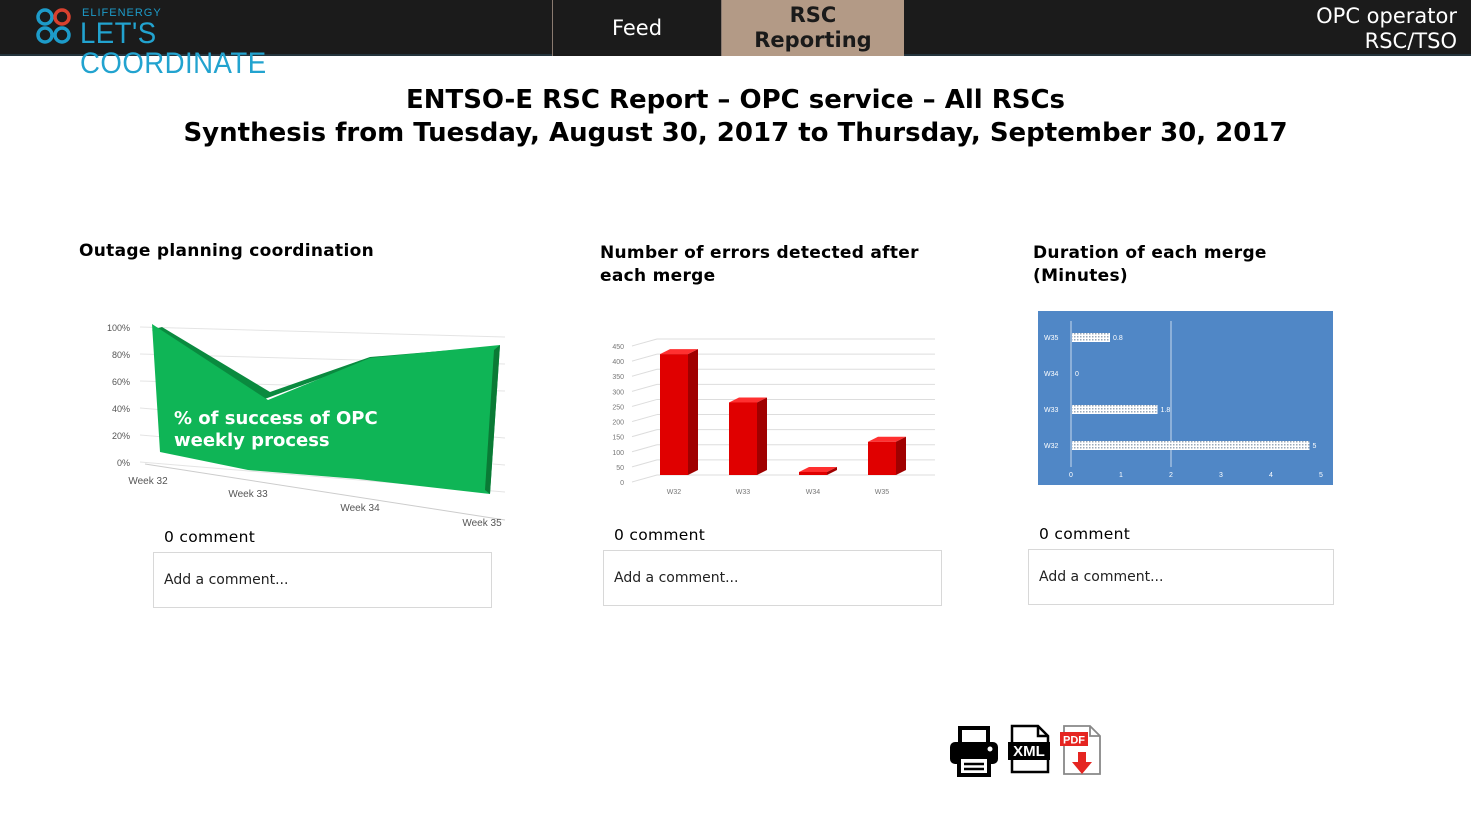 The width and height of the screenshot is (1471, 827). I want to click on xml-icon-label: XML, so click(1029, 751).